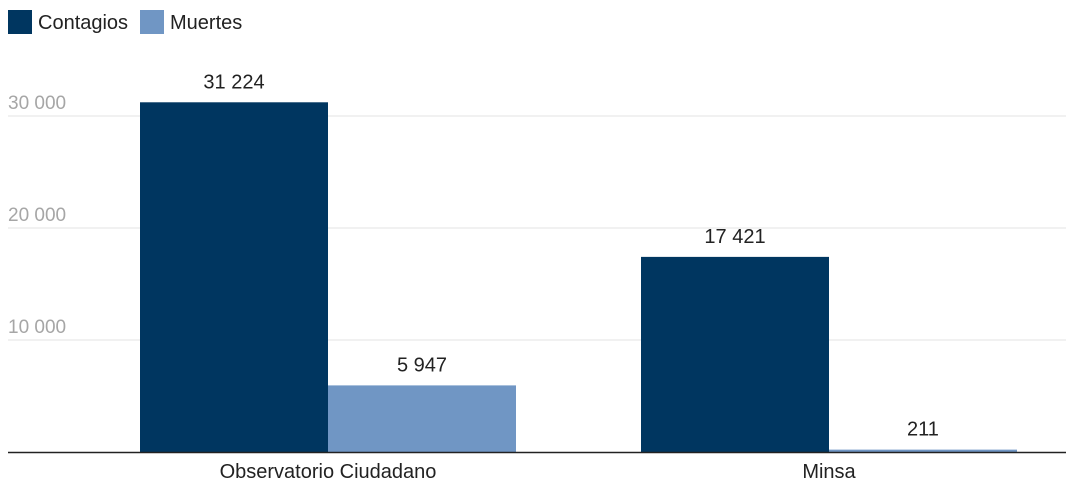  I want to click on x-axis-labels: Observatorio Ciudadano Minsa, so click(538, 471).